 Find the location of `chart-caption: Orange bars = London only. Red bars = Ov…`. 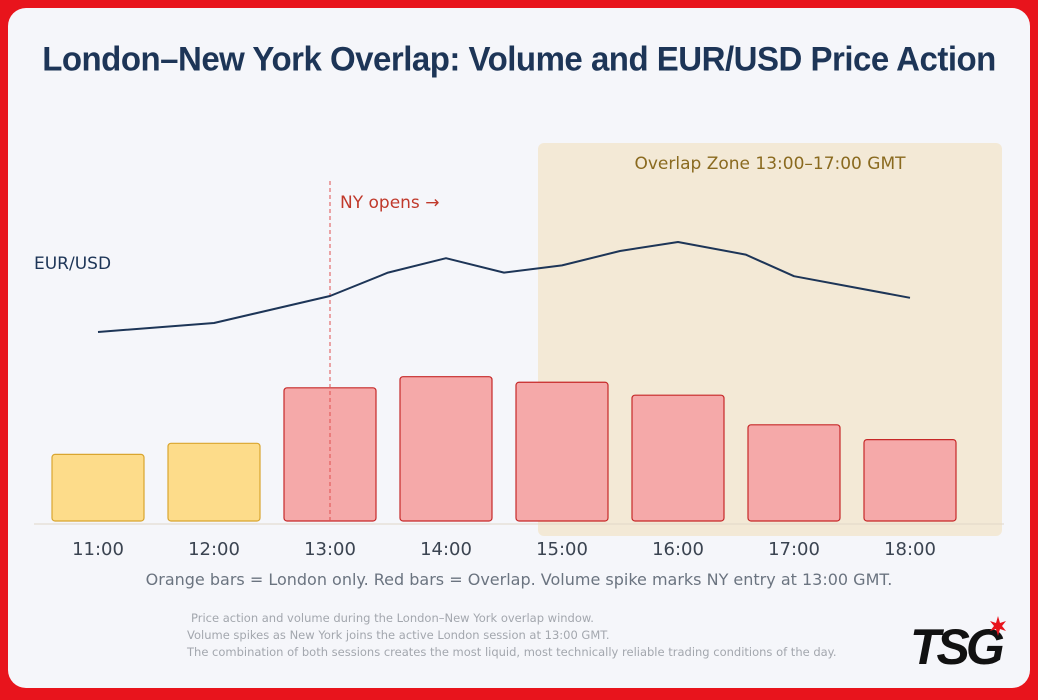

chart-caption: Orange bars = London only. Red bars = Ov… is located at coordinates (519, 579).